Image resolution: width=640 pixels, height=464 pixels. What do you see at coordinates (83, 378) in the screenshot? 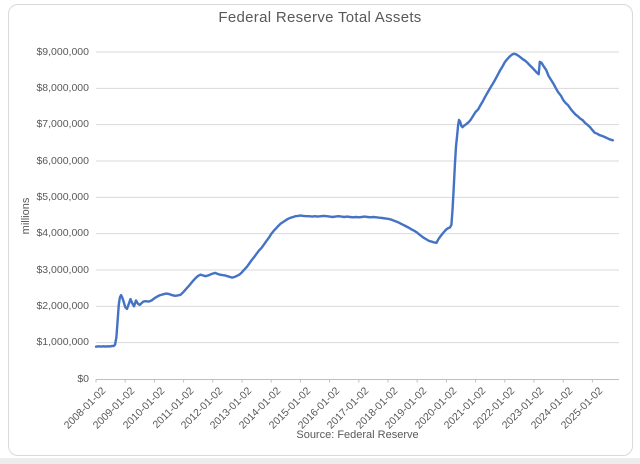
I see `y-axis-tick-label: $0` at bounding box center [83, 378].